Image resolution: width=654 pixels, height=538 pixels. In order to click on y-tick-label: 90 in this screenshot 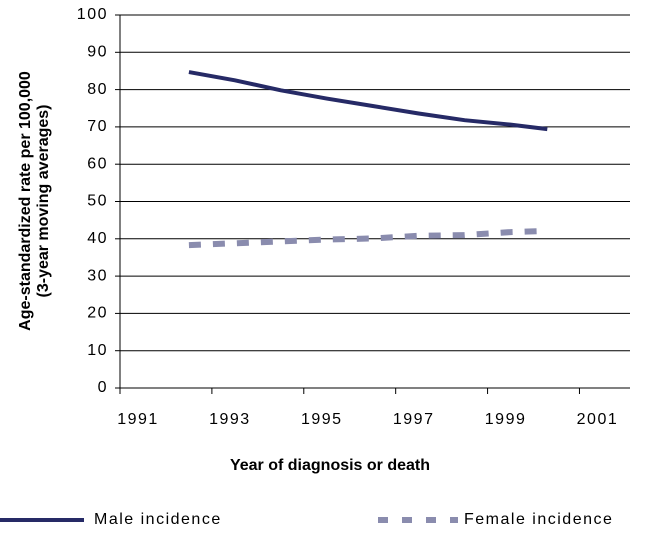, I will do `click(97, 52)`.